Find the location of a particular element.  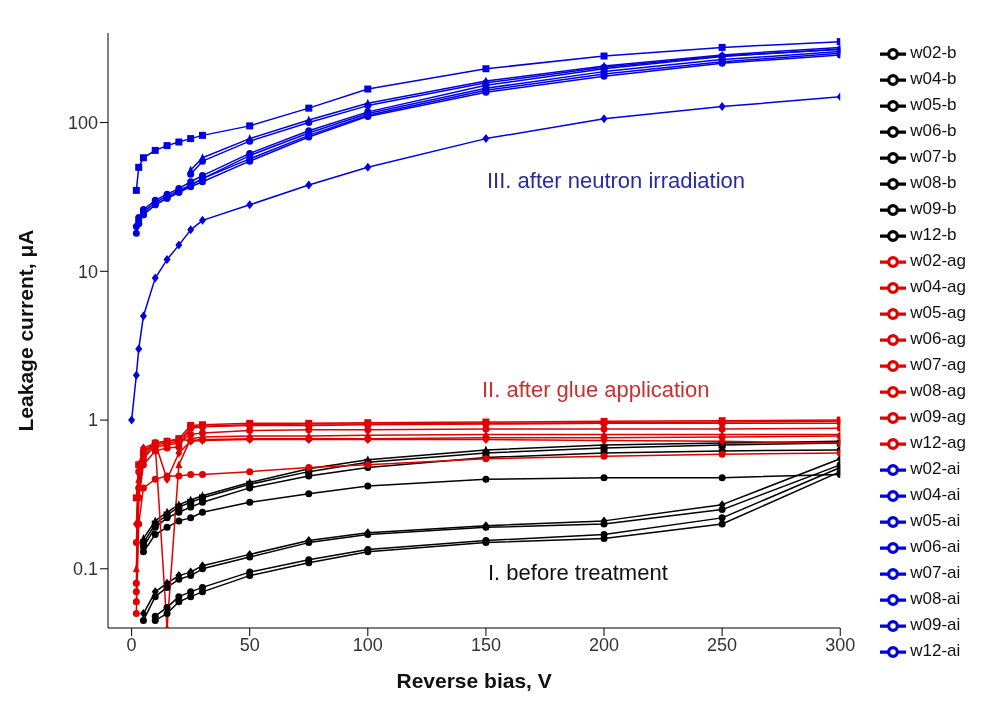

y-tick-label: 10 is located at coordinates (87, 271).